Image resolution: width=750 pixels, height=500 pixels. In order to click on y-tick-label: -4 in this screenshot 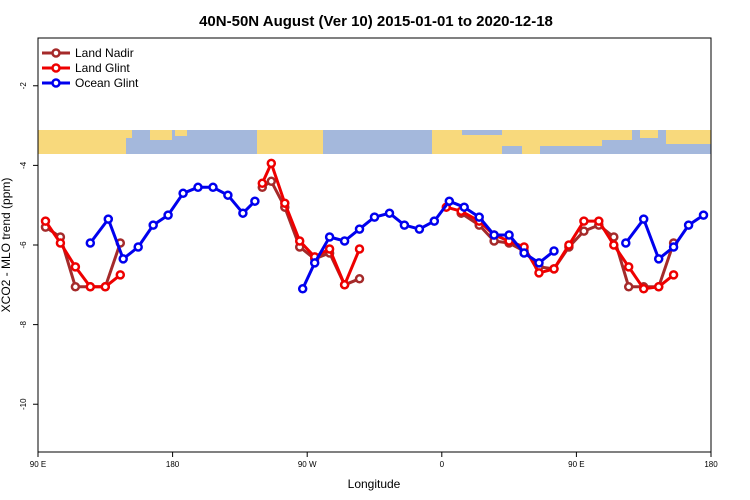, I will do `click(23, 165)`.